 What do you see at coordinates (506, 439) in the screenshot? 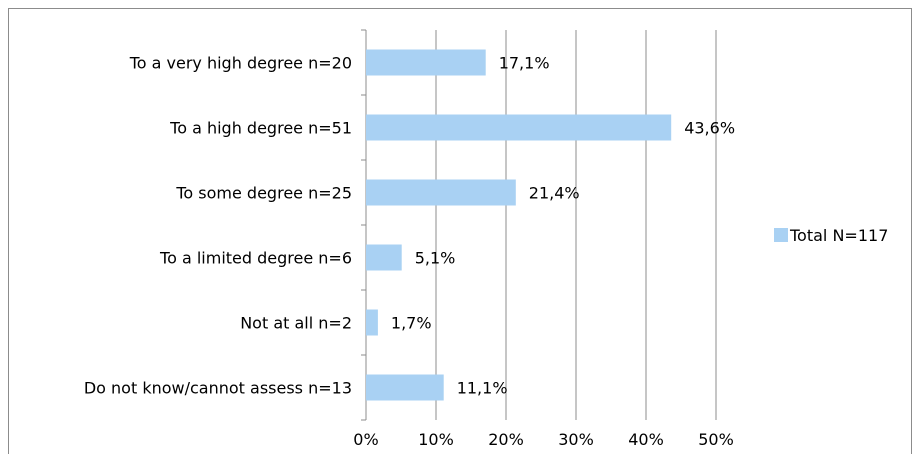
I see `x-tick-label: 20%` at bounding box center [506, 439].